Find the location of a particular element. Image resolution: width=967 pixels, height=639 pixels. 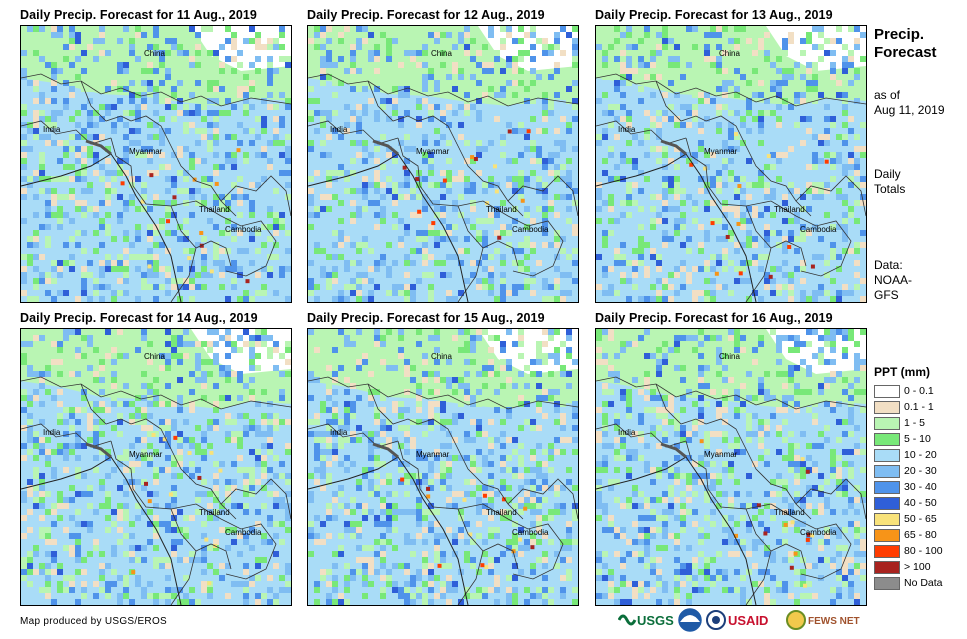

no-data-strip is located at coordinates (673, 147).